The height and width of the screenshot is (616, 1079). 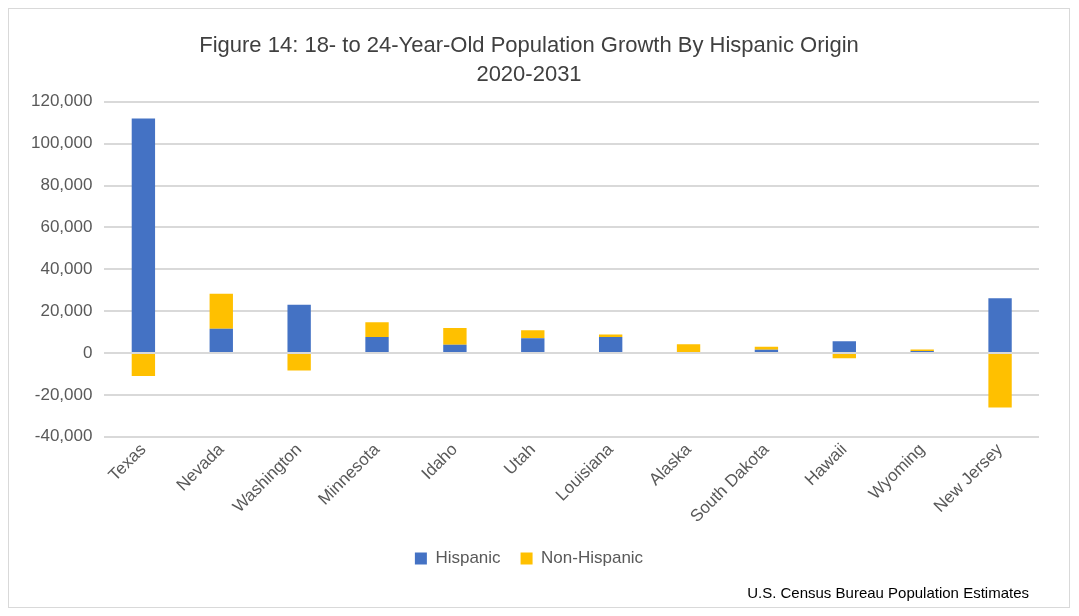 I want to click on chart-title: Figure 14: 18- to 24-Year-Old Population Growth By Hispanic Origin, so click(x=529, y=45).